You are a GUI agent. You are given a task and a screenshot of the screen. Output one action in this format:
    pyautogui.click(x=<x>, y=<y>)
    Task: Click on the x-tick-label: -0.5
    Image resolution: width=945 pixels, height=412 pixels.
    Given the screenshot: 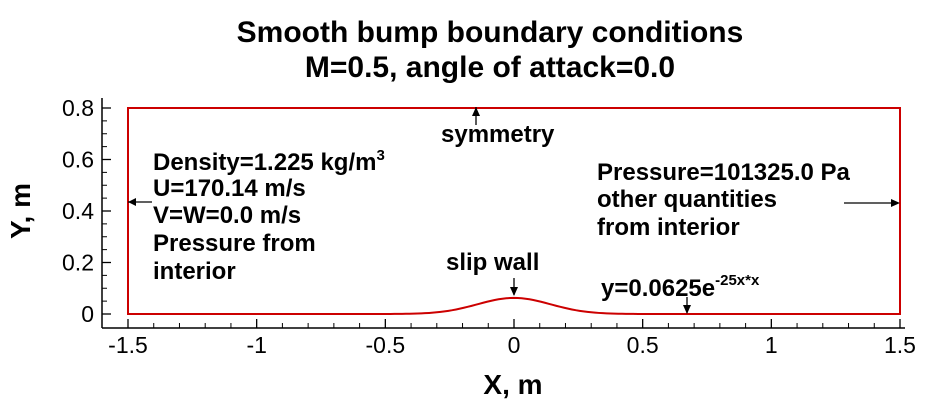 What is the action you would take?
    pyautogui.click(x=386, y=345)
    